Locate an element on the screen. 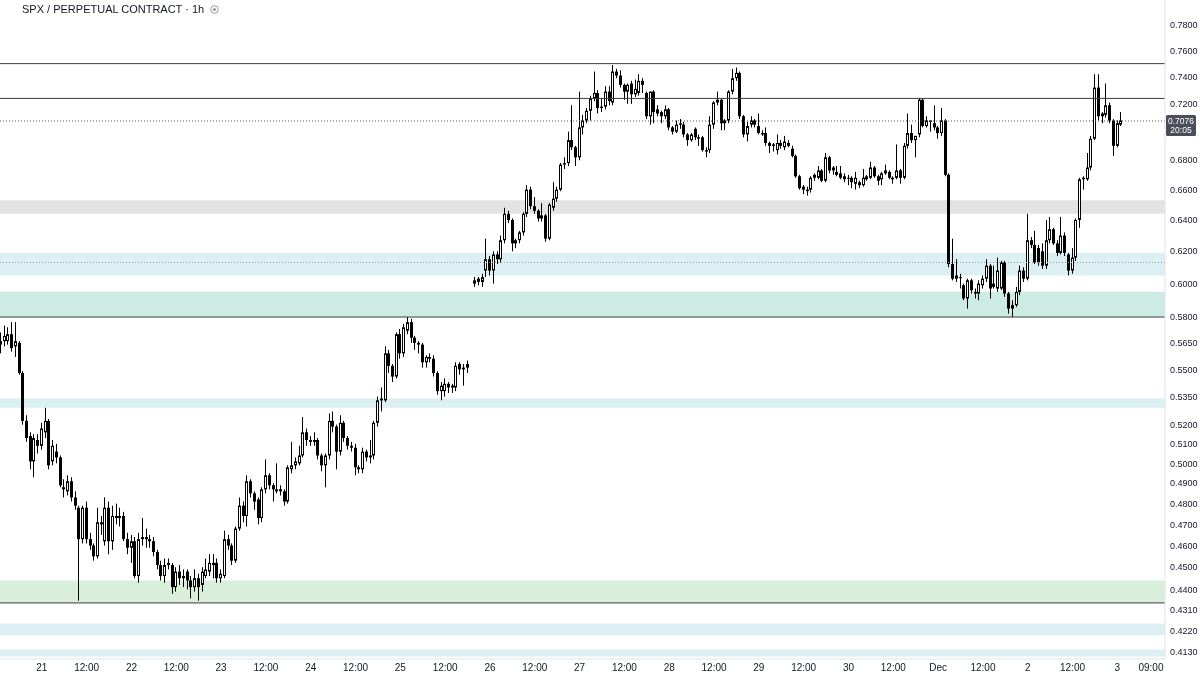 Image resolution: width=1200 pixels, height=675 pixels. text: 20:05 is located at coordinates (1181, 130).